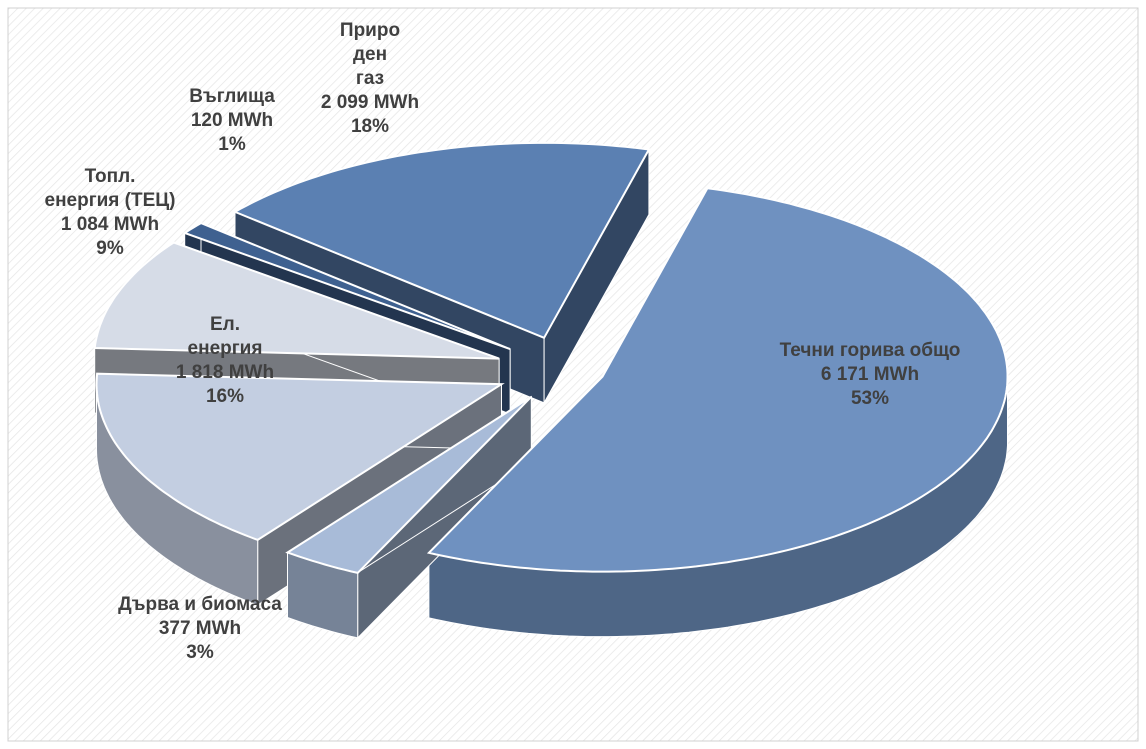 The image size is (1146, 749). I want to click on slice-value-label: 6 171 MWh, so click(870, 374).